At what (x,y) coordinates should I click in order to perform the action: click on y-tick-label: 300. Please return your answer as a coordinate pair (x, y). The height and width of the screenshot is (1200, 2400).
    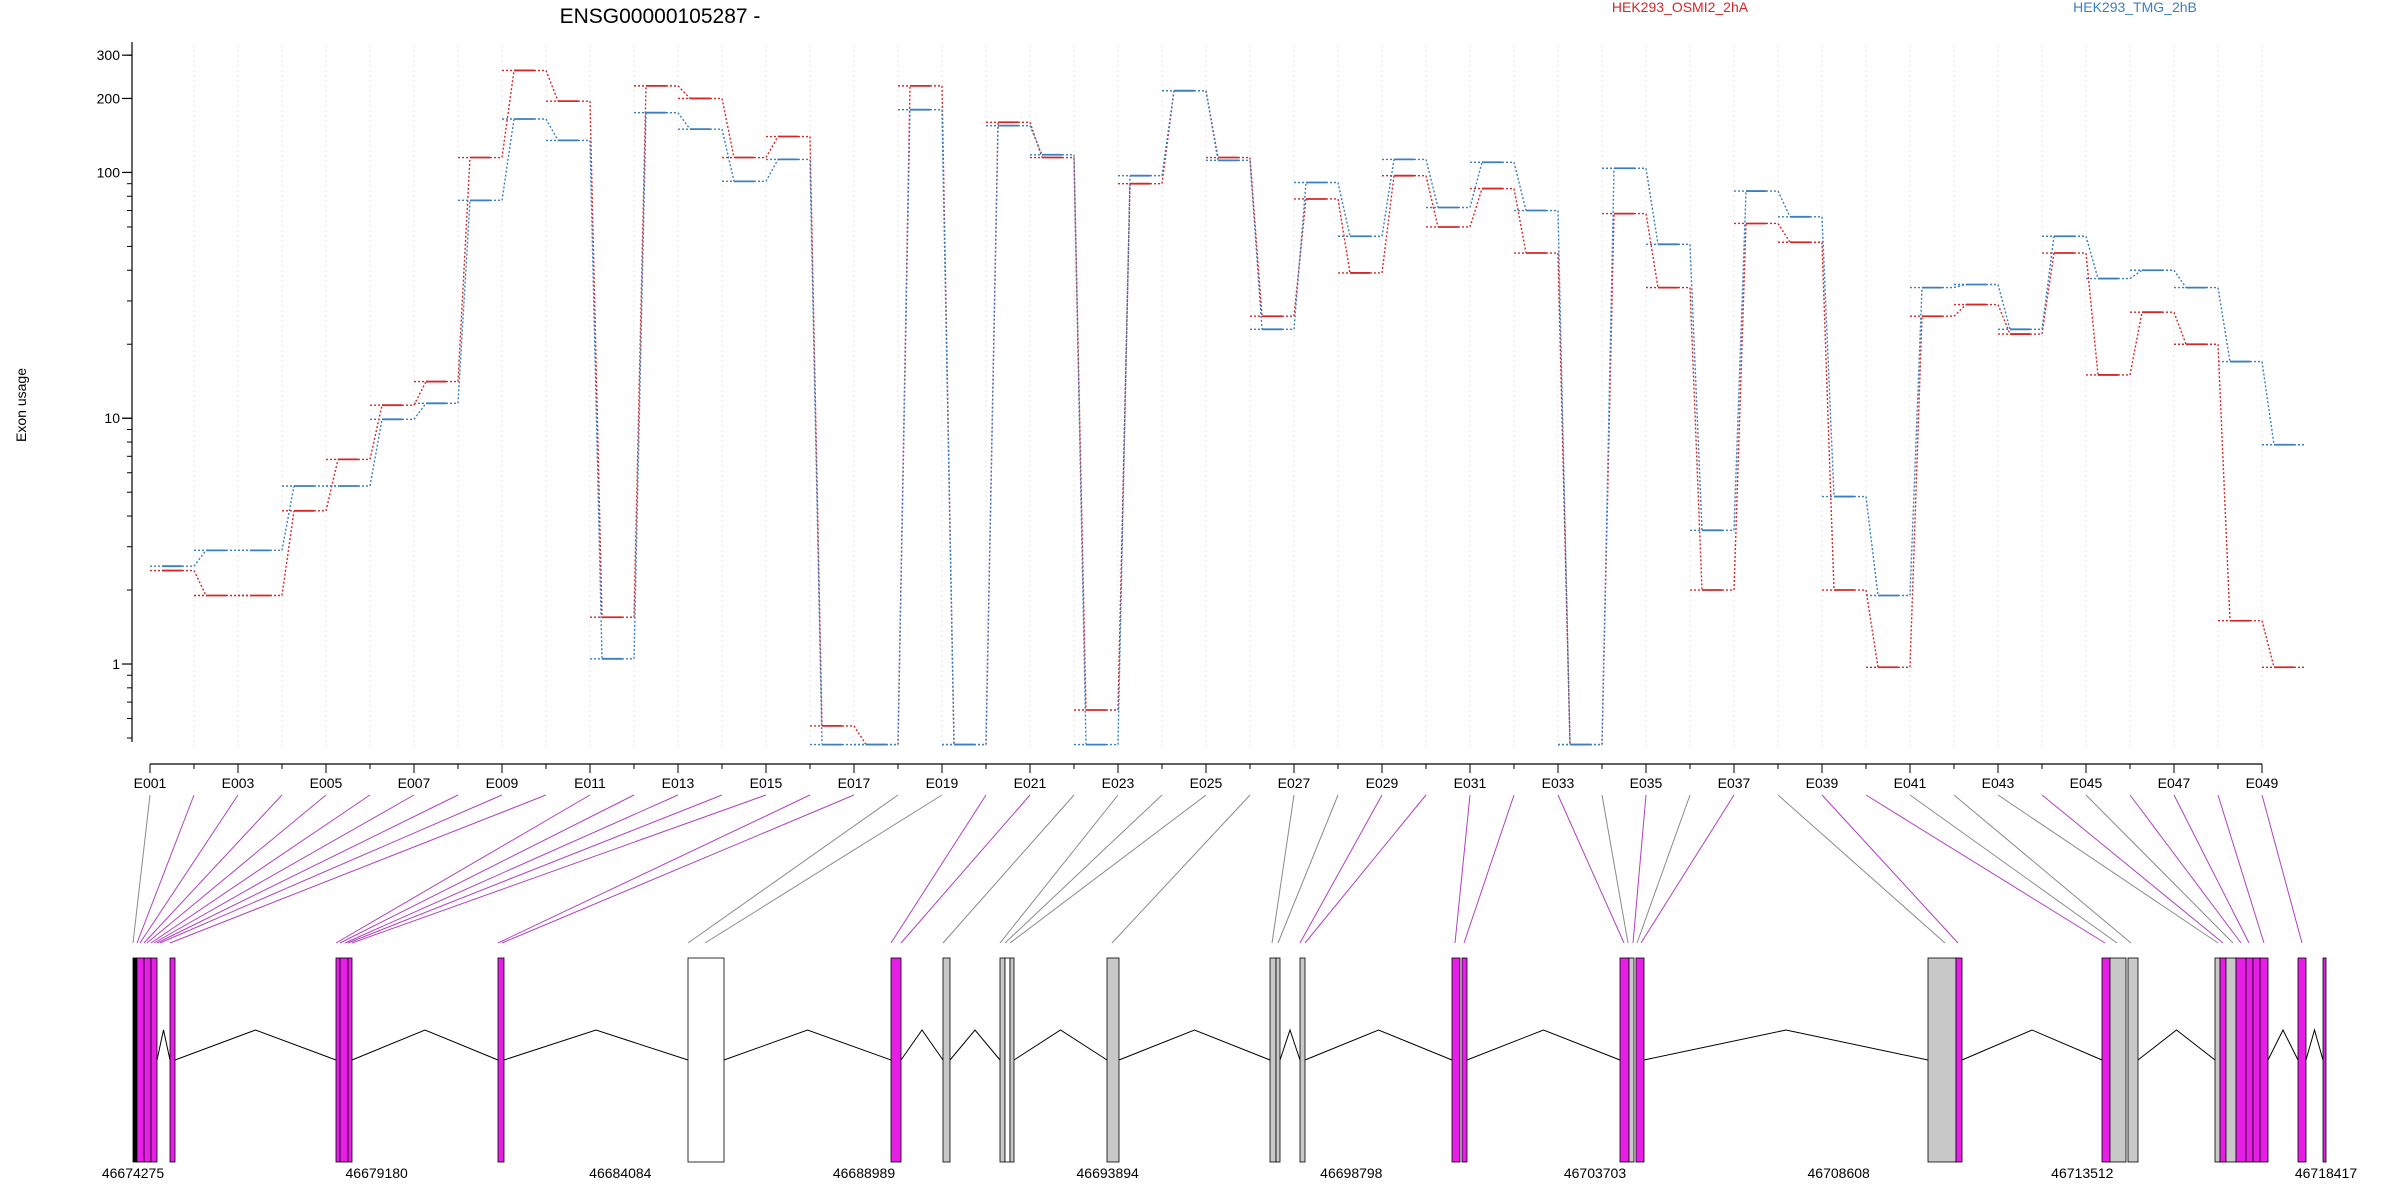
    Looking at the image, I should click on (109, 55).